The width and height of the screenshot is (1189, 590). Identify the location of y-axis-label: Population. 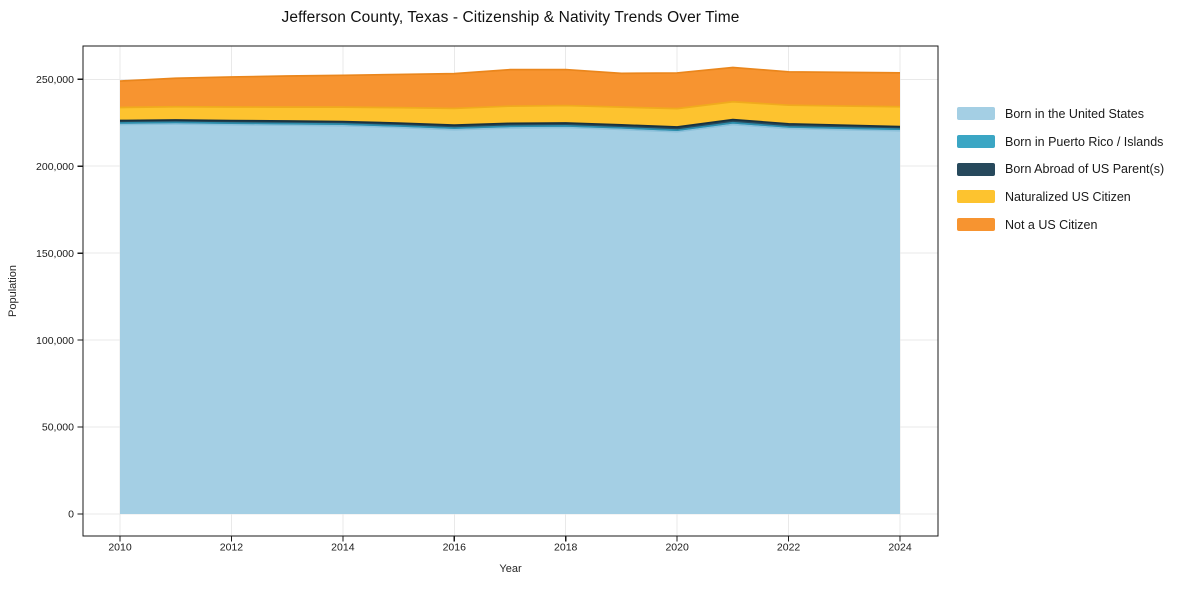
(13, 291).